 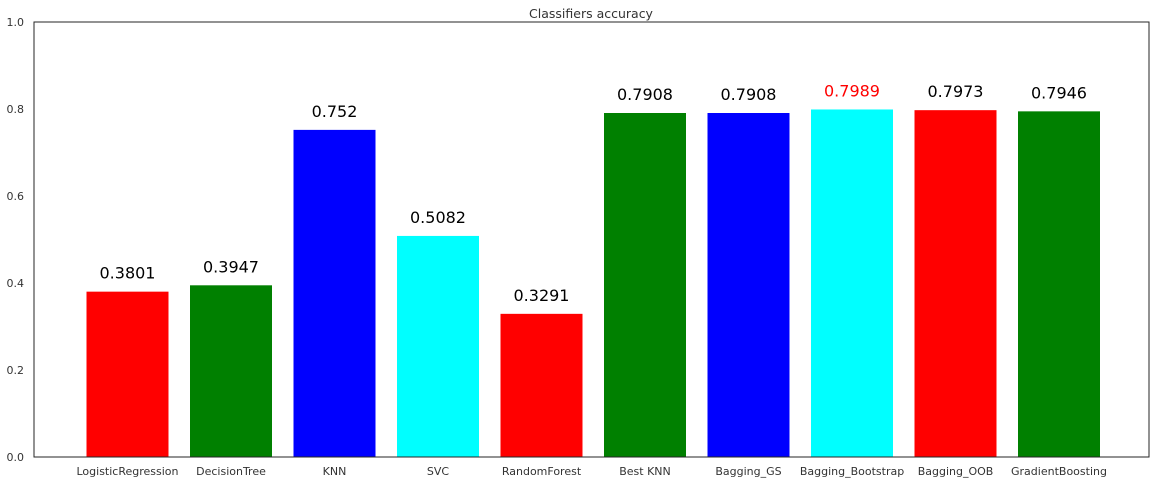 I want to click on bar-knn, so click(x=334, y=293).